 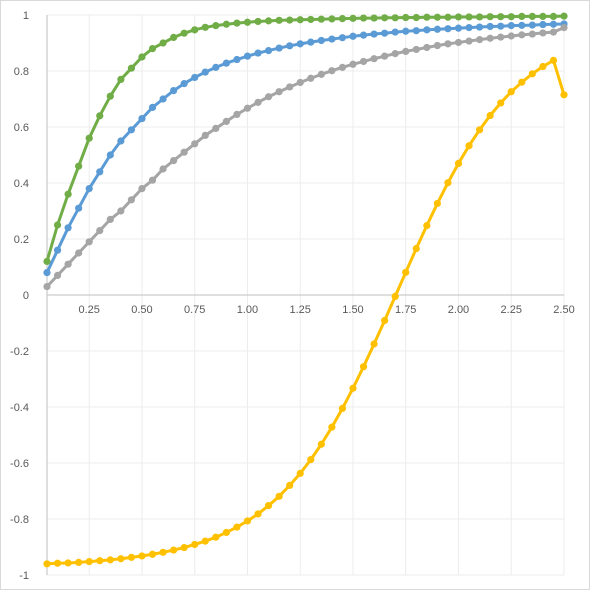 I want to click on y-tick-label: -0.2, so click(x=19, y=352).